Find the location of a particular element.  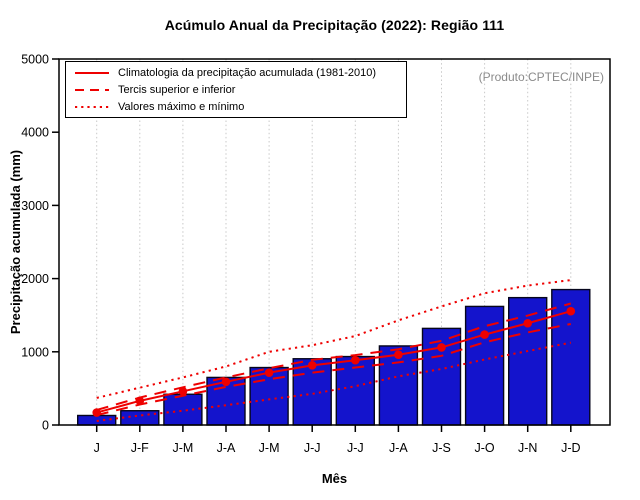

legend-label: Valores máximo e mínimo is located at coordinates (181, 106).